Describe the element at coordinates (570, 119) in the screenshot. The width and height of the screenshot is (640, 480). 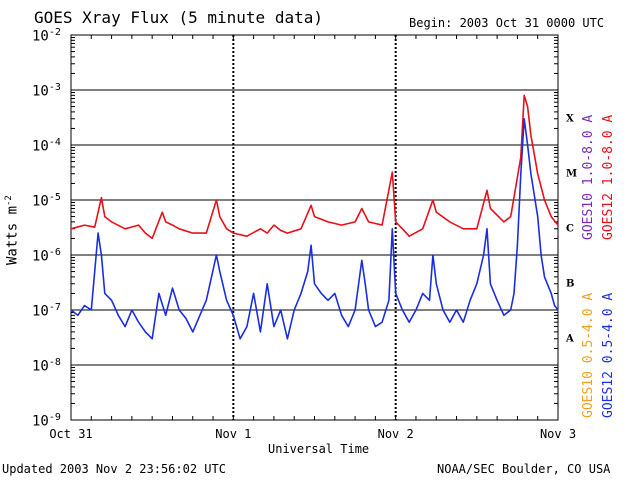
I see `flare-class-X: X` at that location.